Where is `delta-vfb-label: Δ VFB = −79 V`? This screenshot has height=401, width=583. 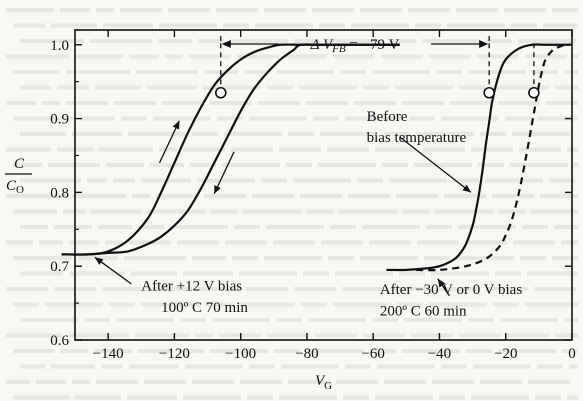 delta-vfb-label: Δ VFB = −79 V is located at coordinates (355, 46).